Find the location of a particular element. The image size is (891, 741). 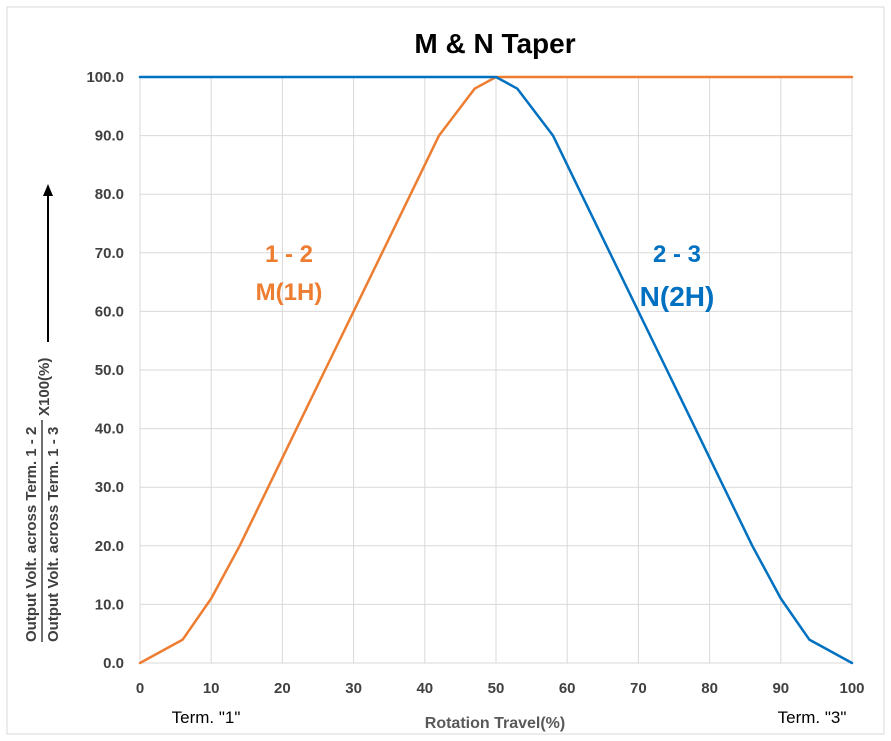

x-tick-label: 50 is located at coordinates (496, 688).